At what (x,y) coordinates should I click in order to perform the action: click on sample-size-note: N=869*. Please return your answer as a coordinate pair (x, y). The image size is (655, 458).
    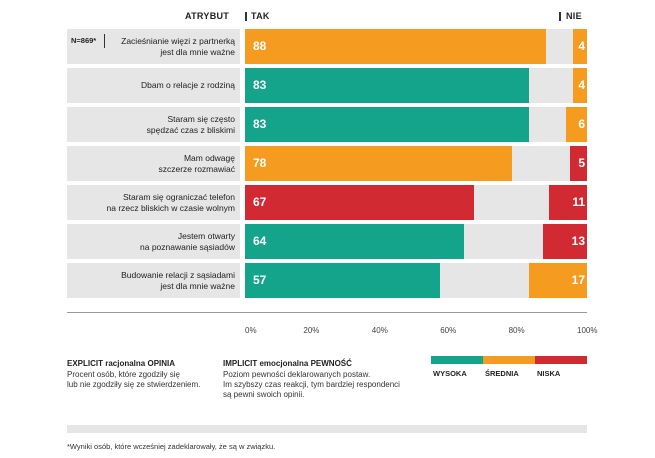
    Looking at the image, I should click on (84, 40).